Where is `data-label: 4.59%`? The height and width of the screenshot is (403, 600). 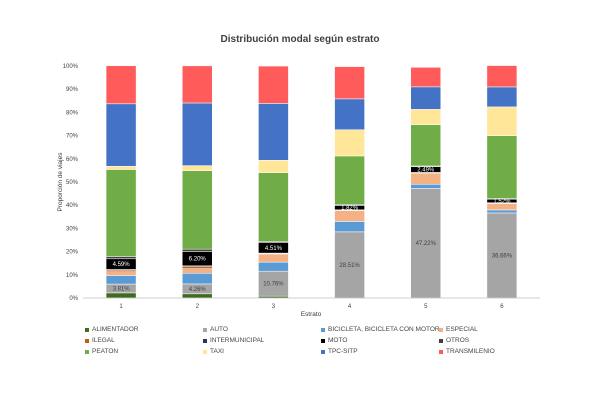
data-label: 4.59% is located at coordinates (122, 265).